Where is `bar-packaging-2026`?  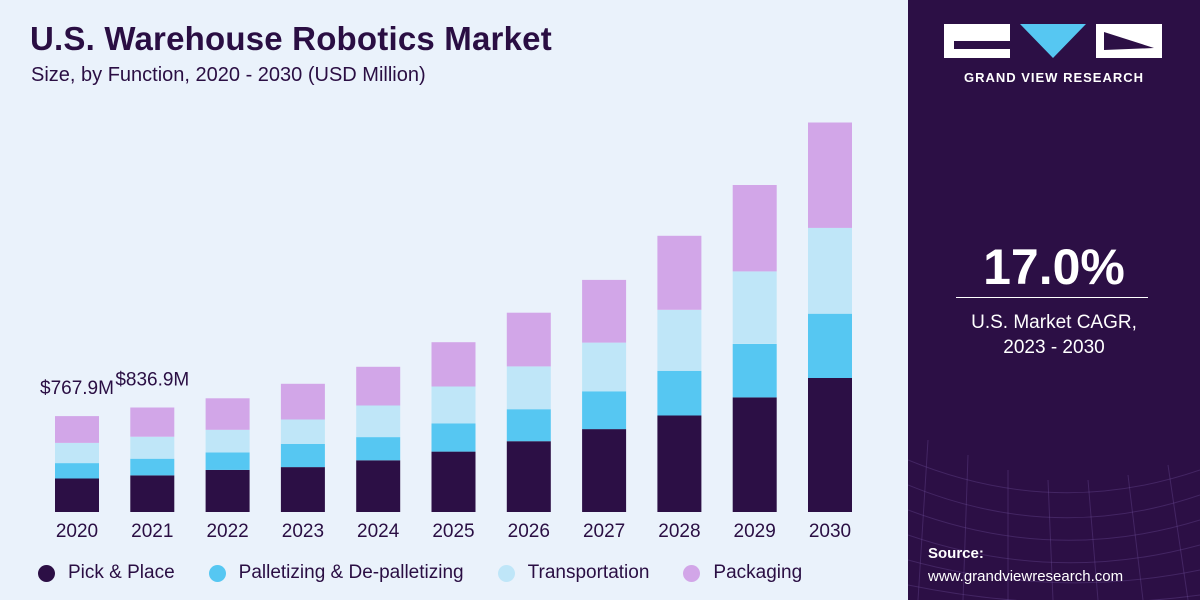
bar-packaging-2026 is located at coordinates (528, 339).